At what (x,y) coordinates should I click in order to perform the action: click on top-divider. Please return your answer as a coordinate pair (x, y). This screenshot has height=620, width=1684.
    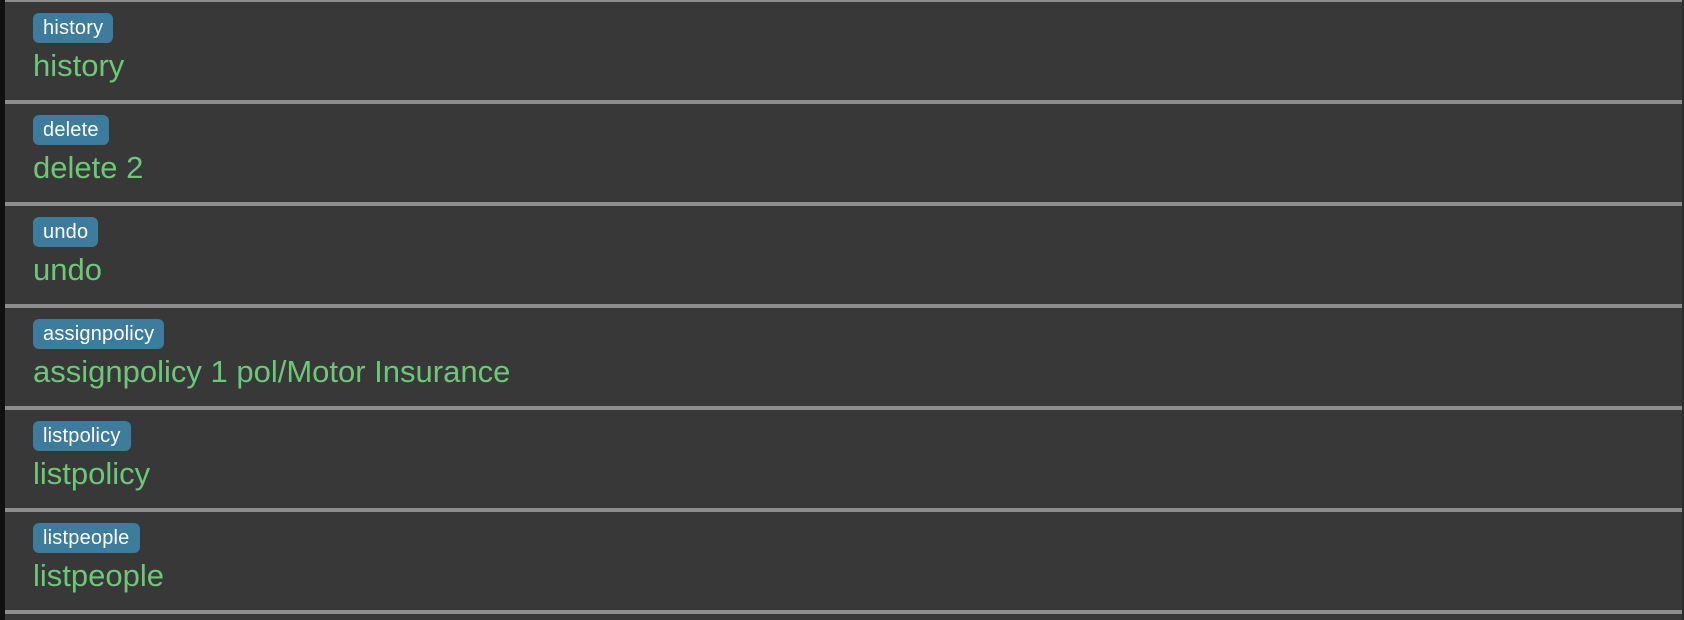
    Looking at the image, I should click on (844, 1).